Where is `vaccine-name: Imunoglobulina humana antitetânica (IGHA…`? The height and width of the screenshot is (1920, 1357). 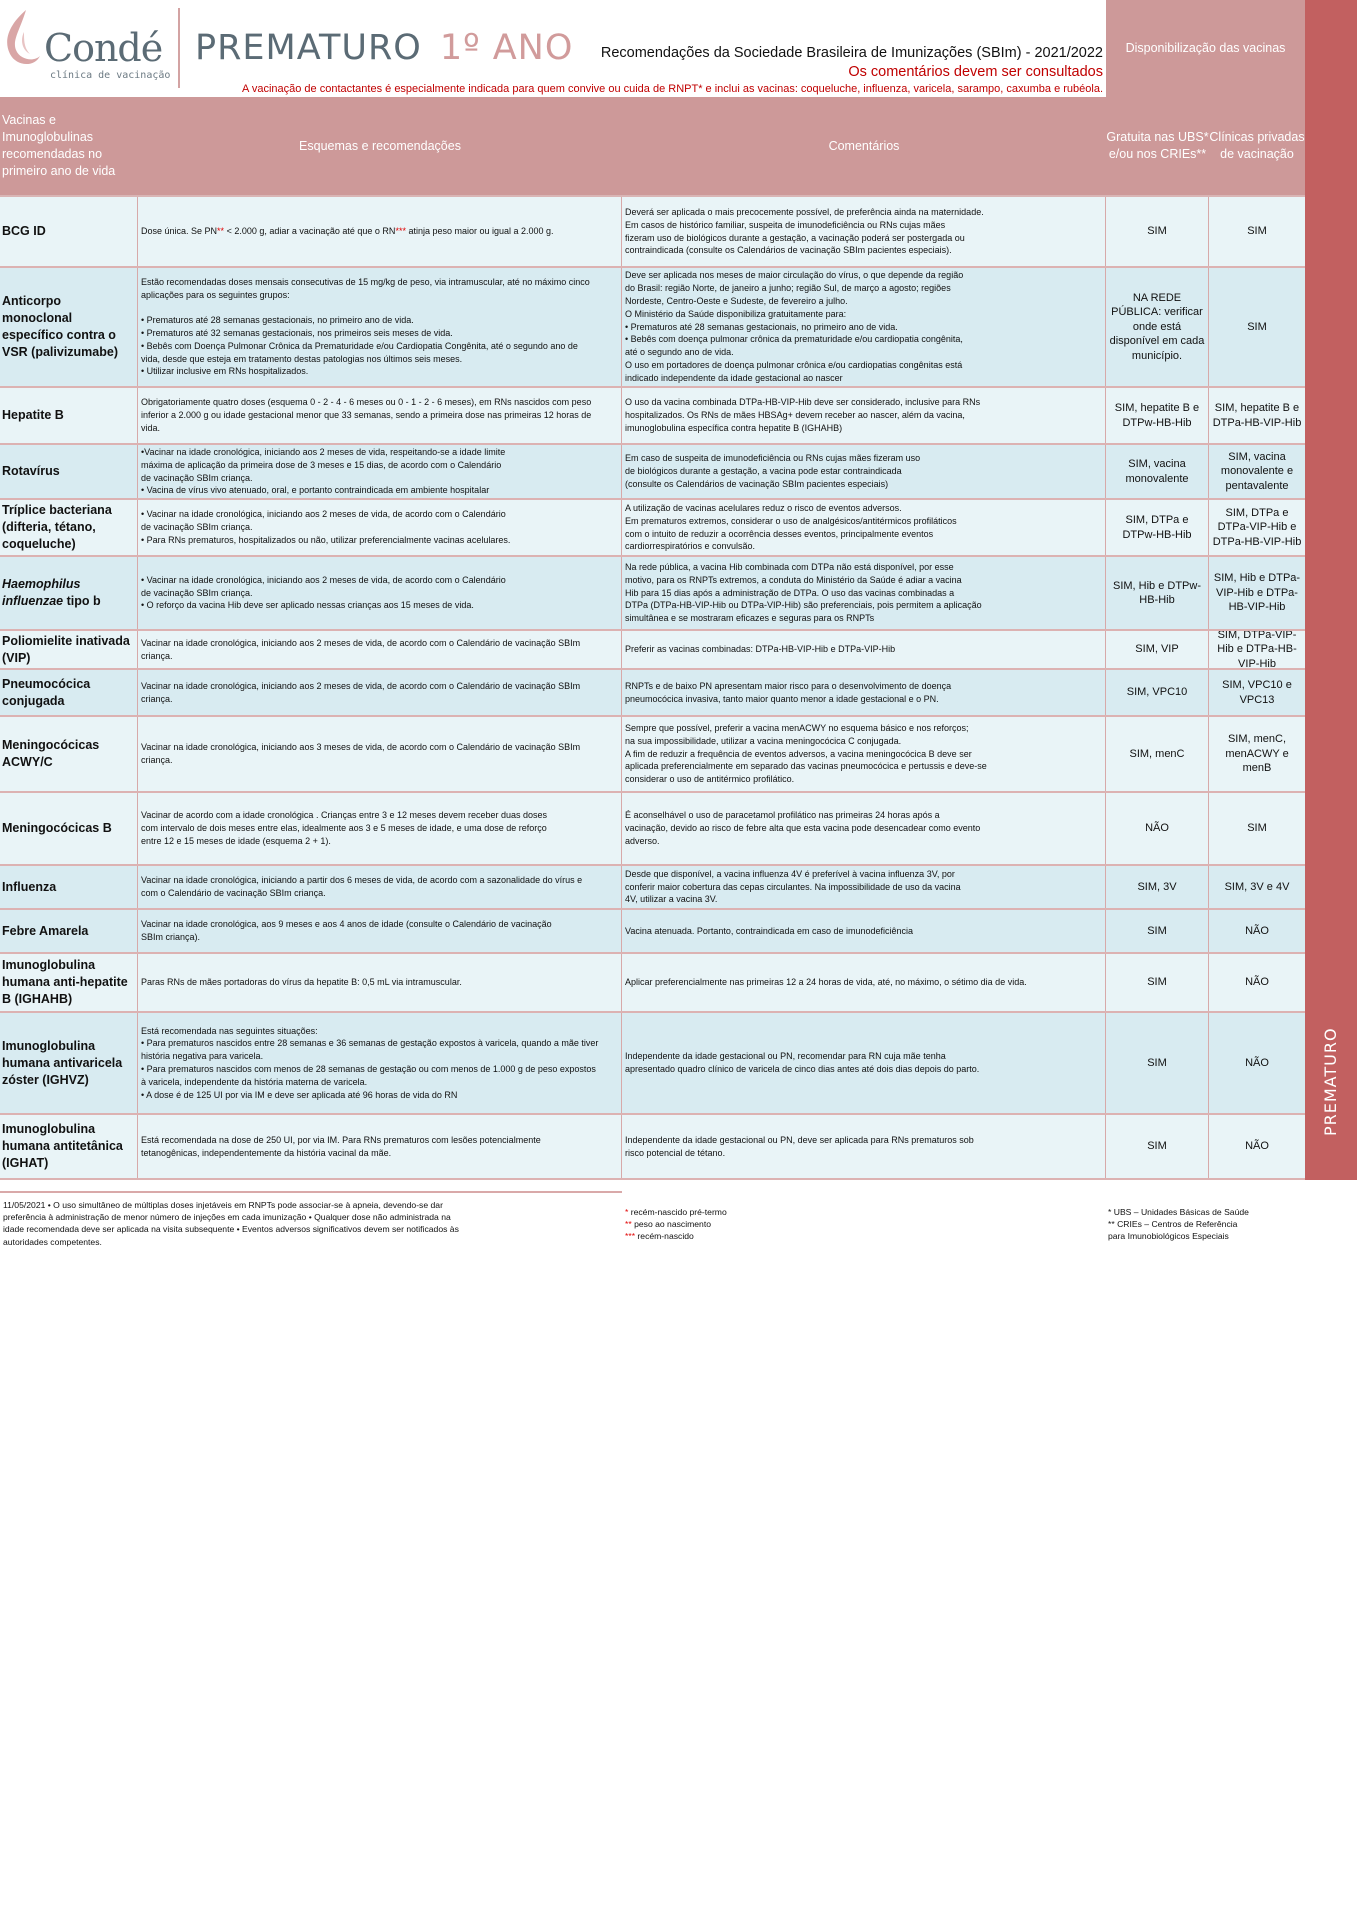
vaccine-name: Imunoglobulina humana antitetânica (IGHA… is located at coordinates (69, 1146).